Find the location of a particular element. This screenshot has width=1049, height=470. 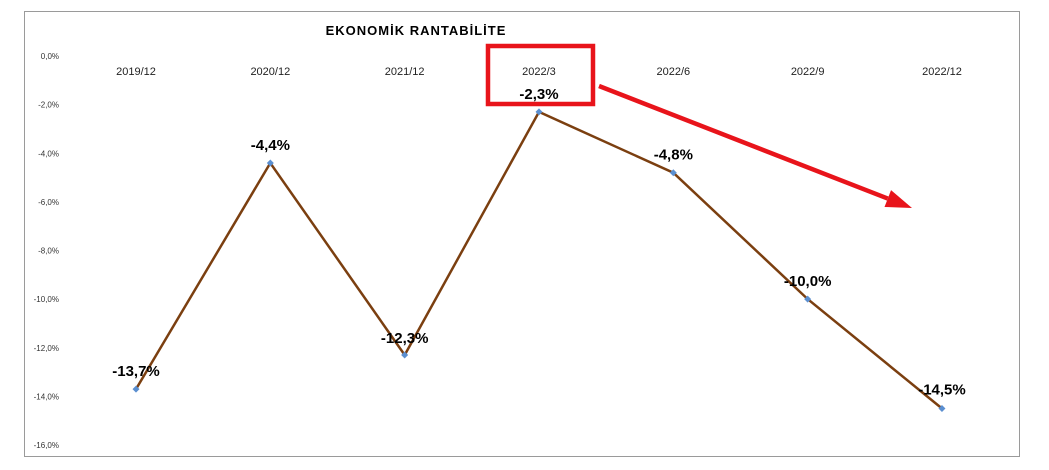

x-tick-label: 2019/12 is located at coordinates (136, 72).